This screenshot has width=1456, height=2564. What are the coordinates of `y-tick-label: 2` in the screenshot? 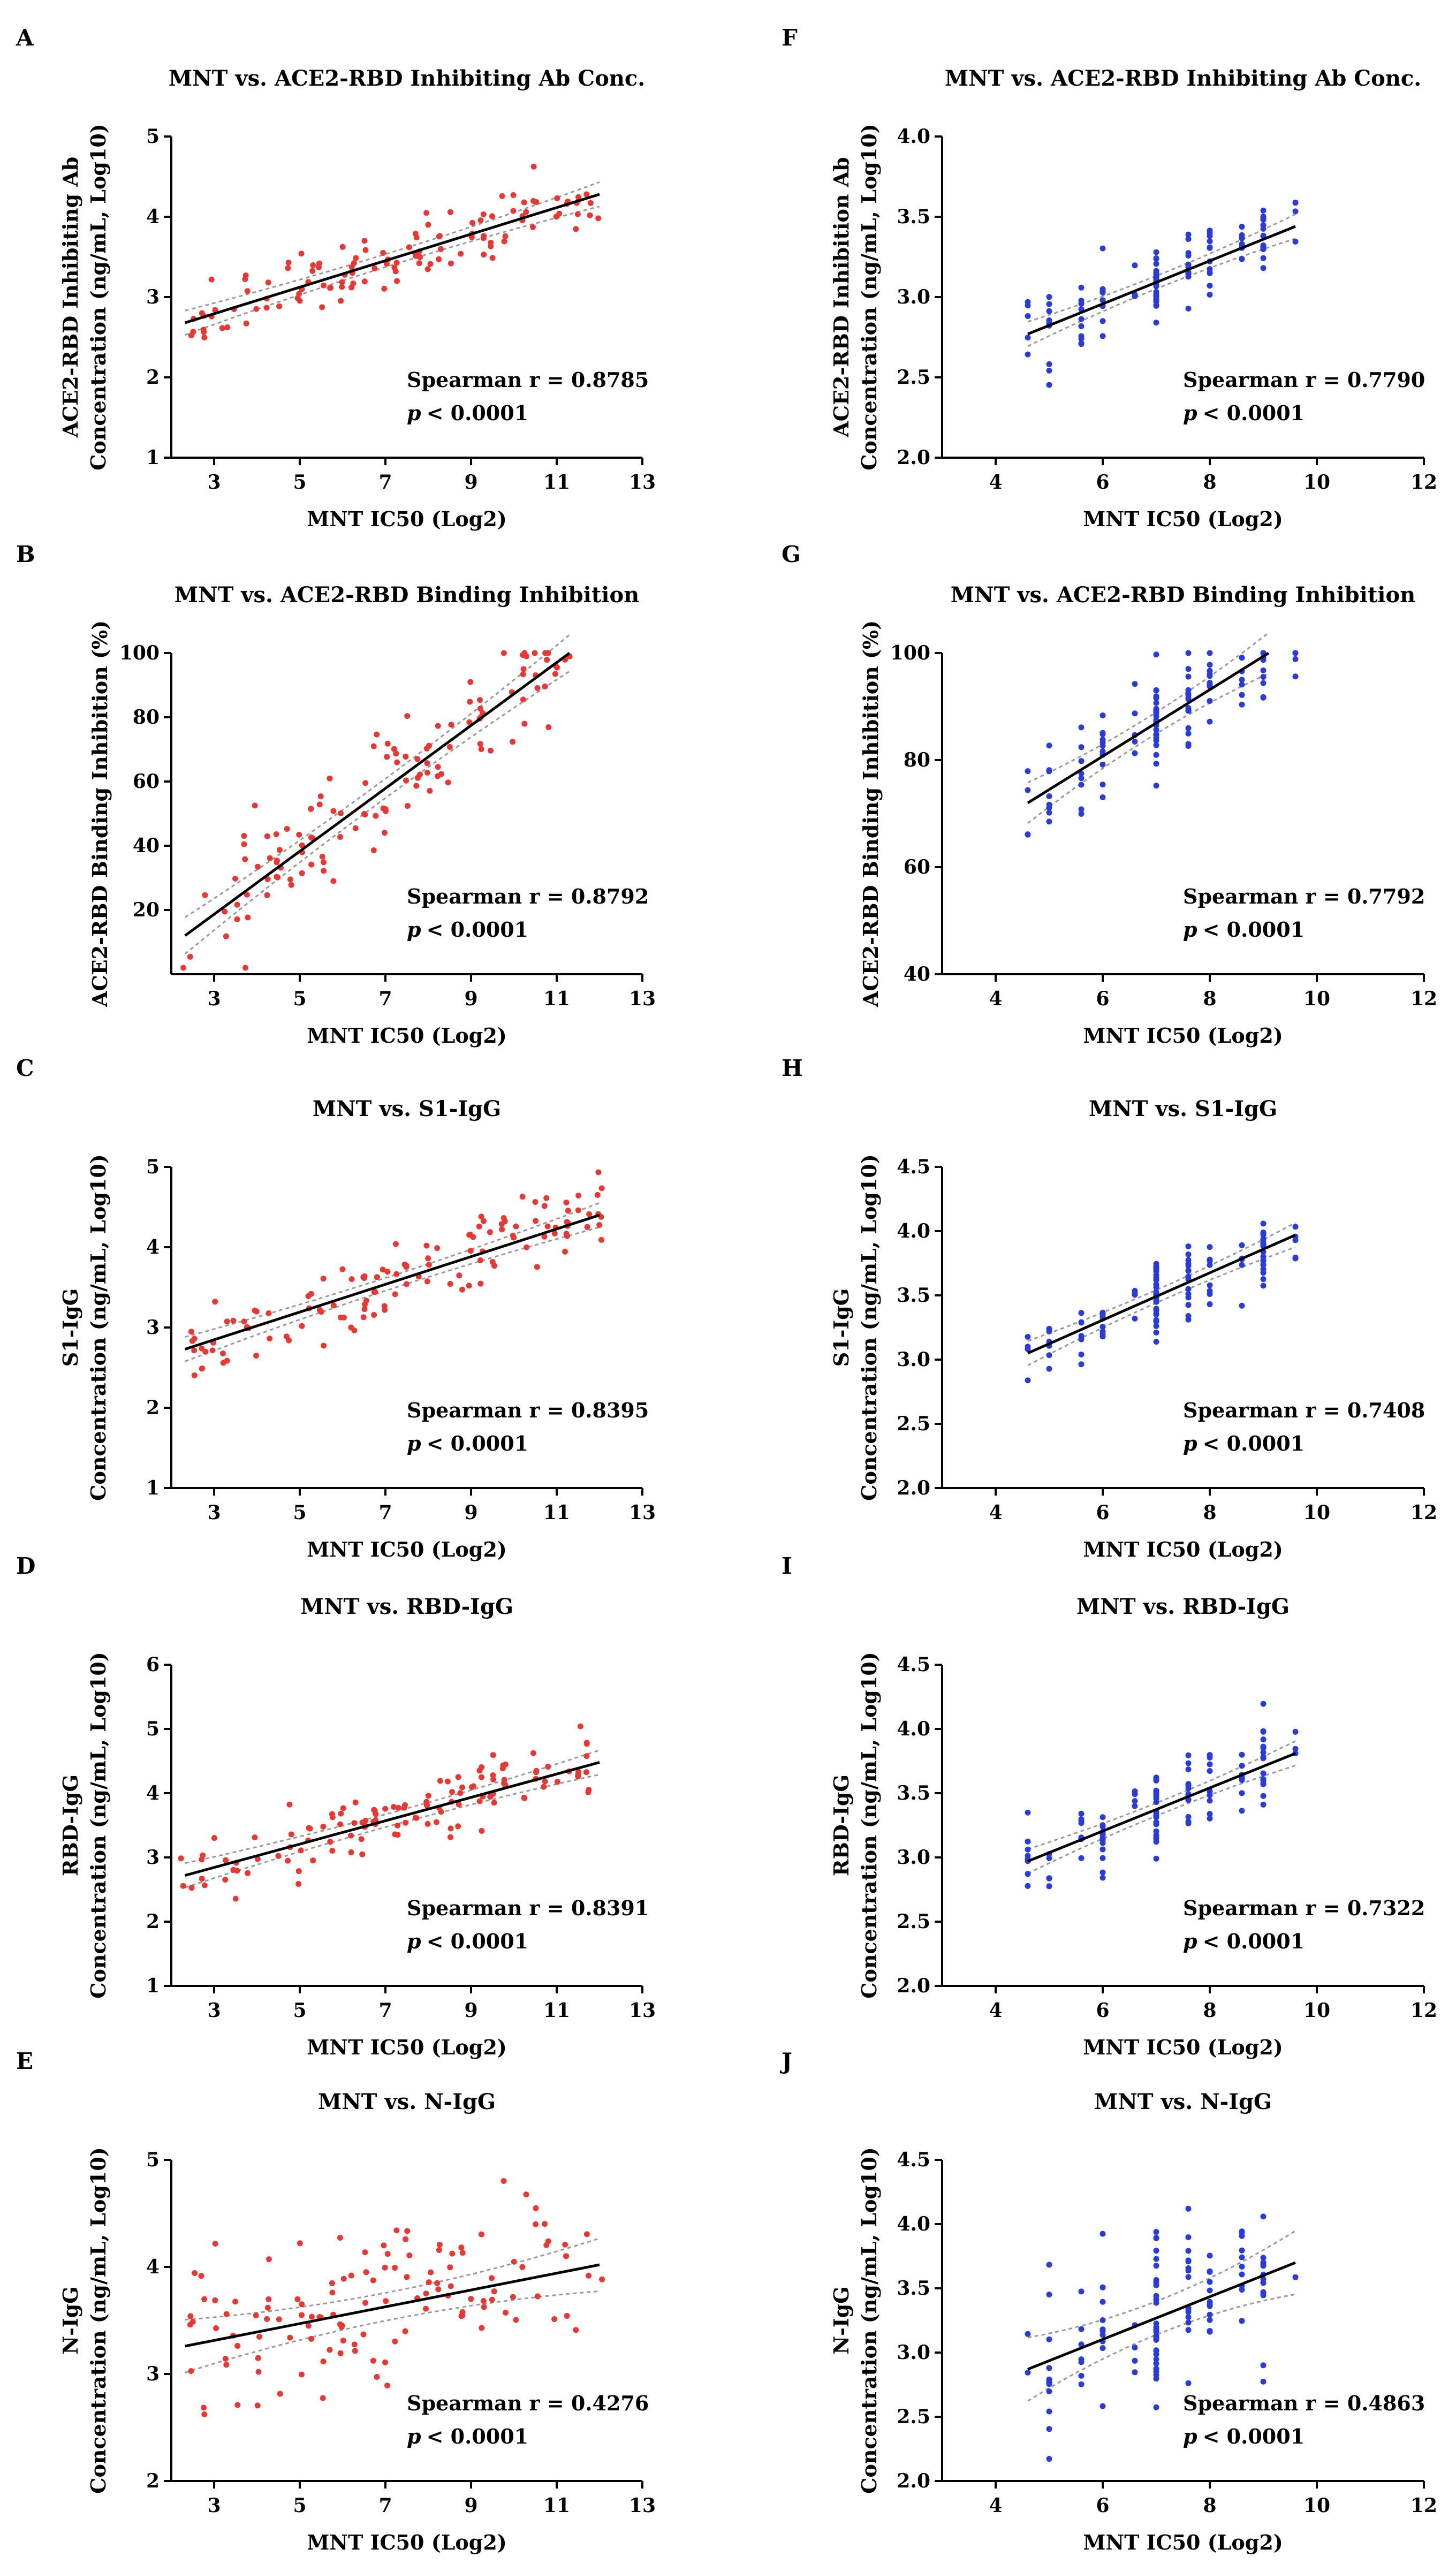 It's located at (153, 2481).